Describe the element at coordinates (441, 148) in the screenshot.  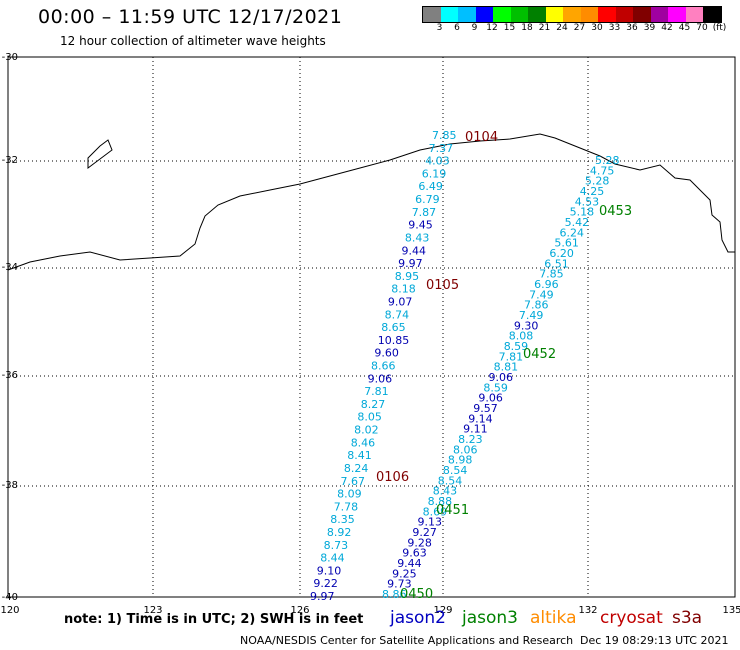
I see `wave-height-label: 7.37` at that location.